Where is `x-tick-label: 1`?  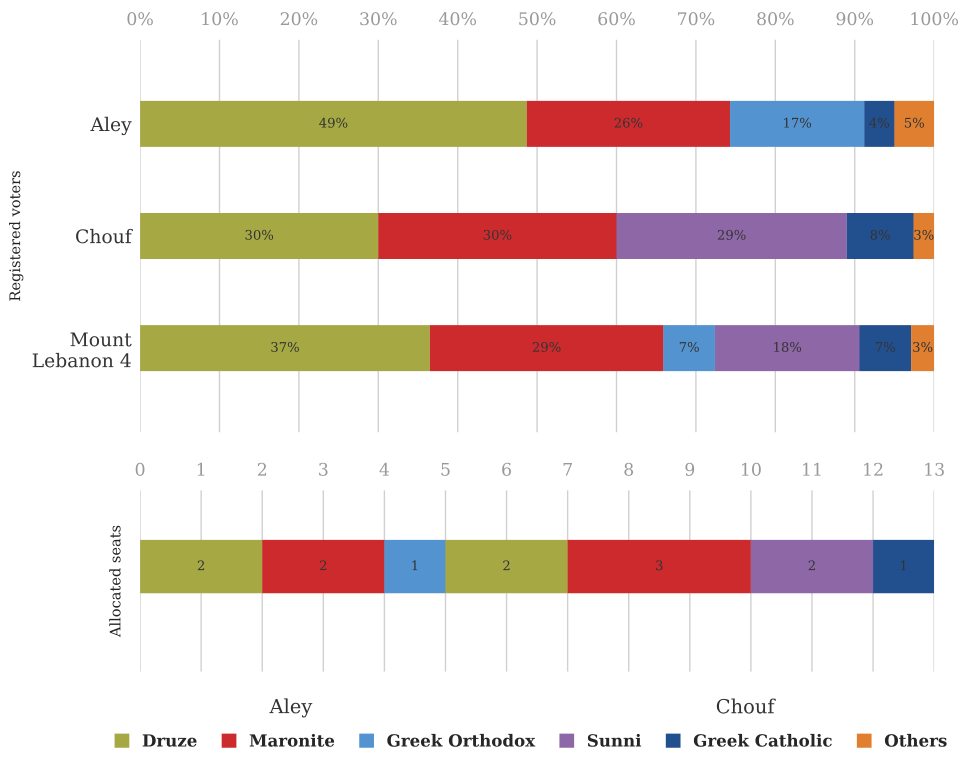 x-tick-label: 1 is located at coordinates (201, 469).